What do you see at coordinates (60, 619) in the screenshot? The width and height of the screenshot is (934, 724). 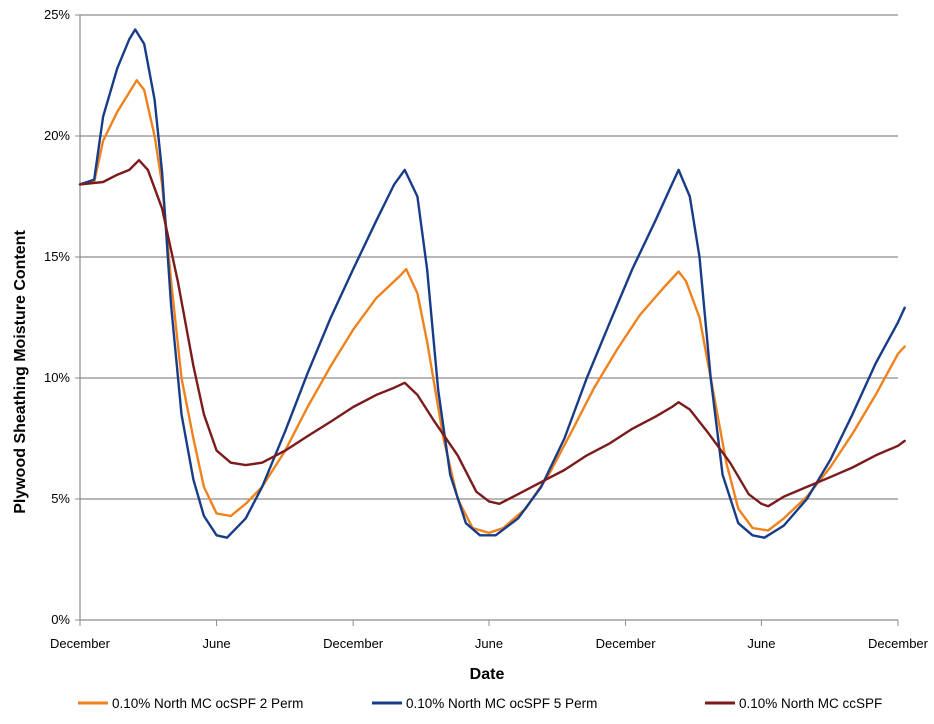 I see `y-tick-label: 0%` at bounding box center [60, 619].